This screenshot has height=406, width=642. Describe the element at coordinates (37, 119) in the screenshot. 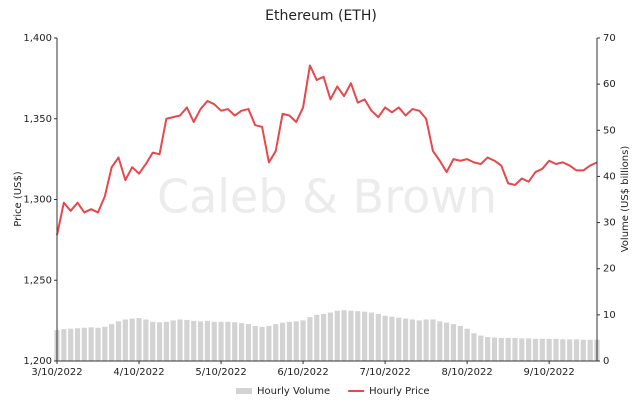

I see `y-tick-label: 1,350` at that location.